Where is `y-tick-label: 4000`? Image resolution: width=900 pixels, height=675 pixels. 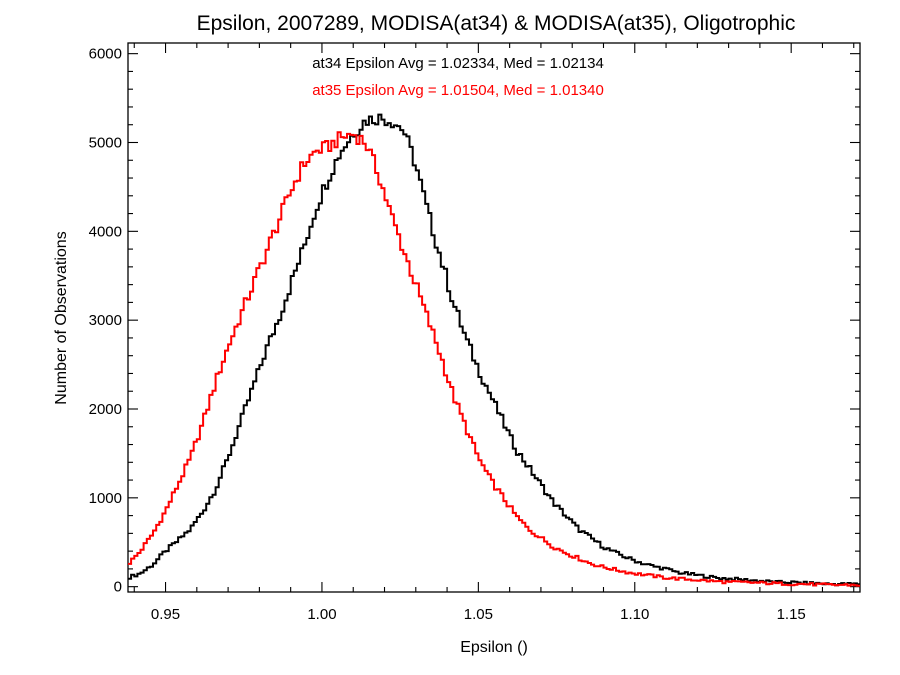
y-tick-label: 4000 is located at coordinates (105, 231).